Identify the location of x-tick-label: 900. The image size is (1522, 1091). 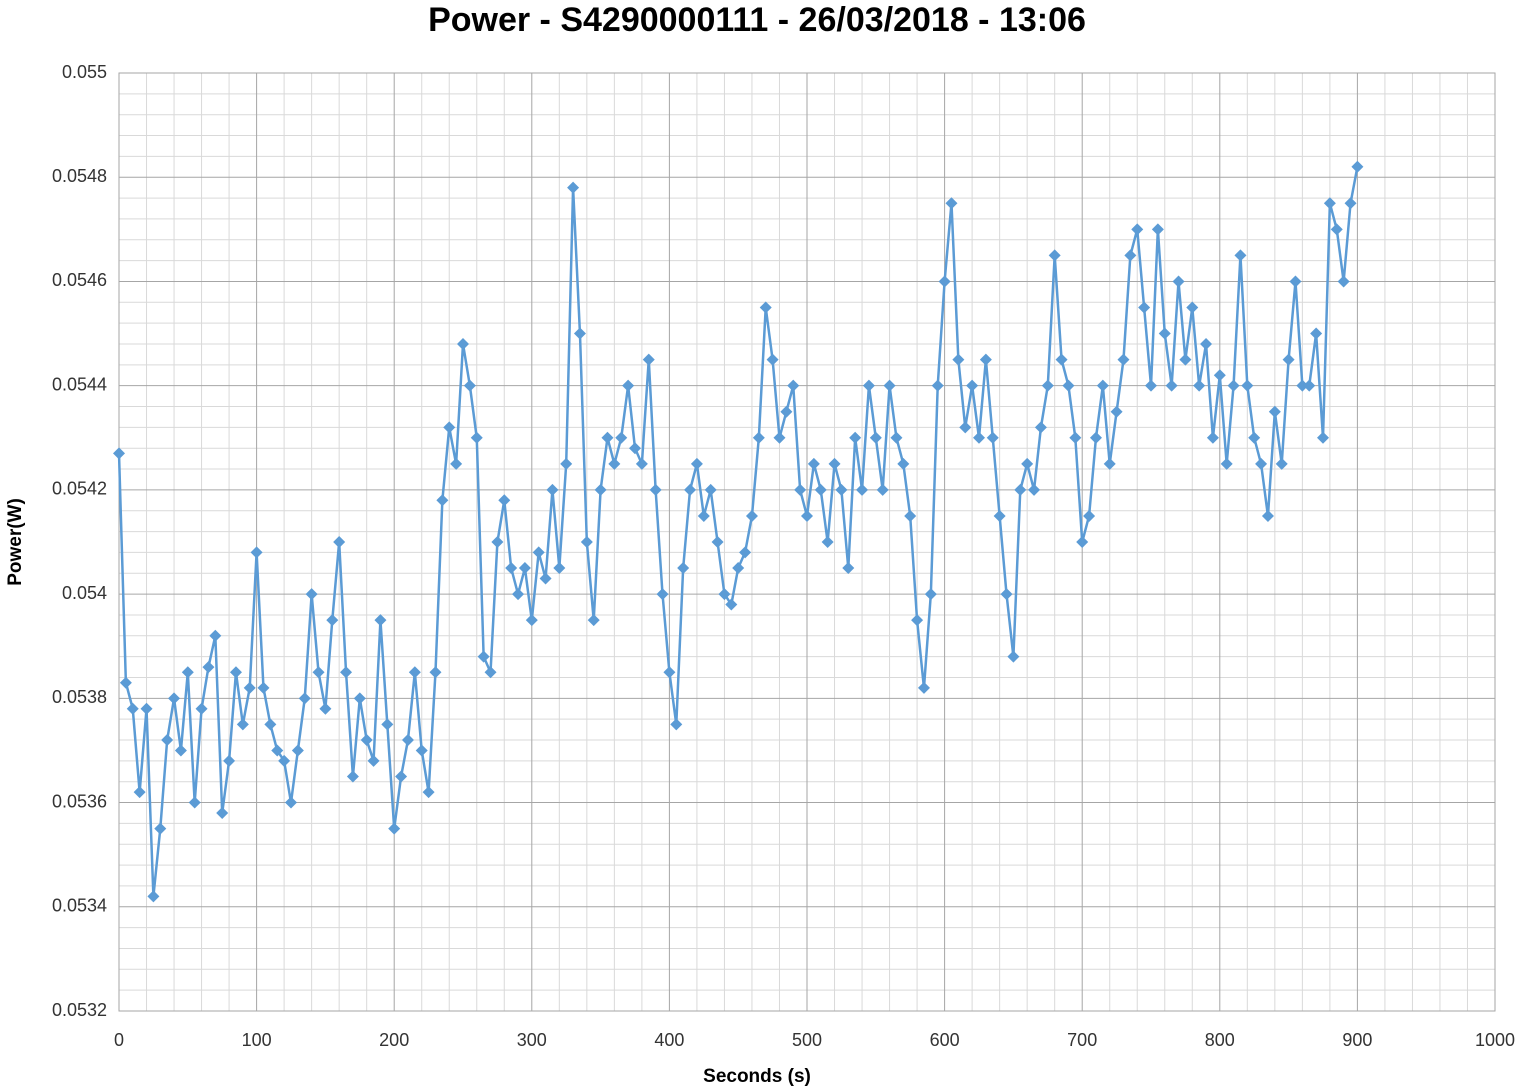
(1357, 1040).